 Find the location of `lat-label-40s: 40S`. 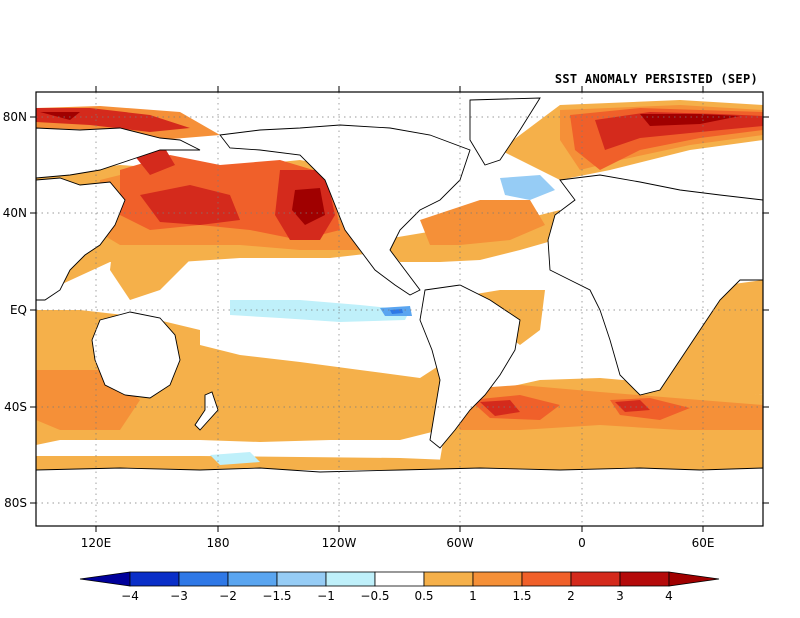

lat-label-40s: 40S is located at coordinates (15, 407).